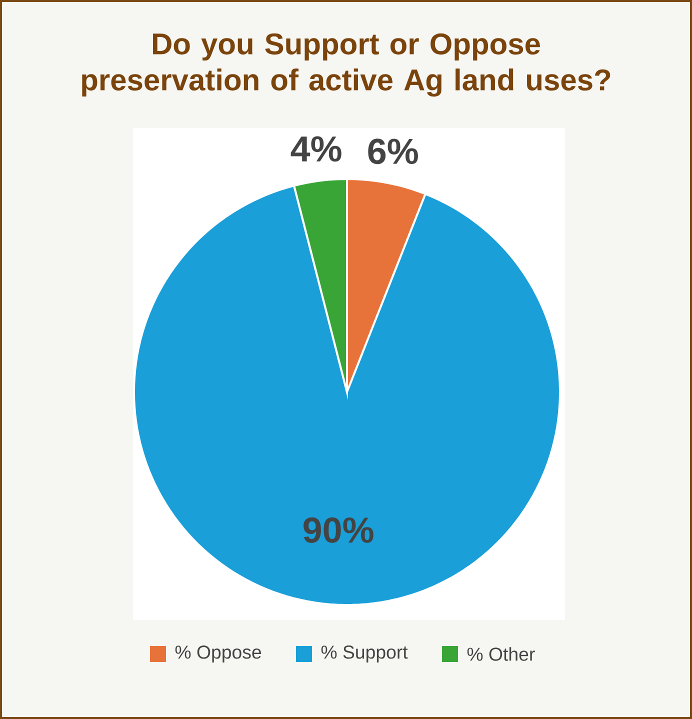 The image size is (692, 719). I want to click on legend-label: % Oppose, so click(218, 654).